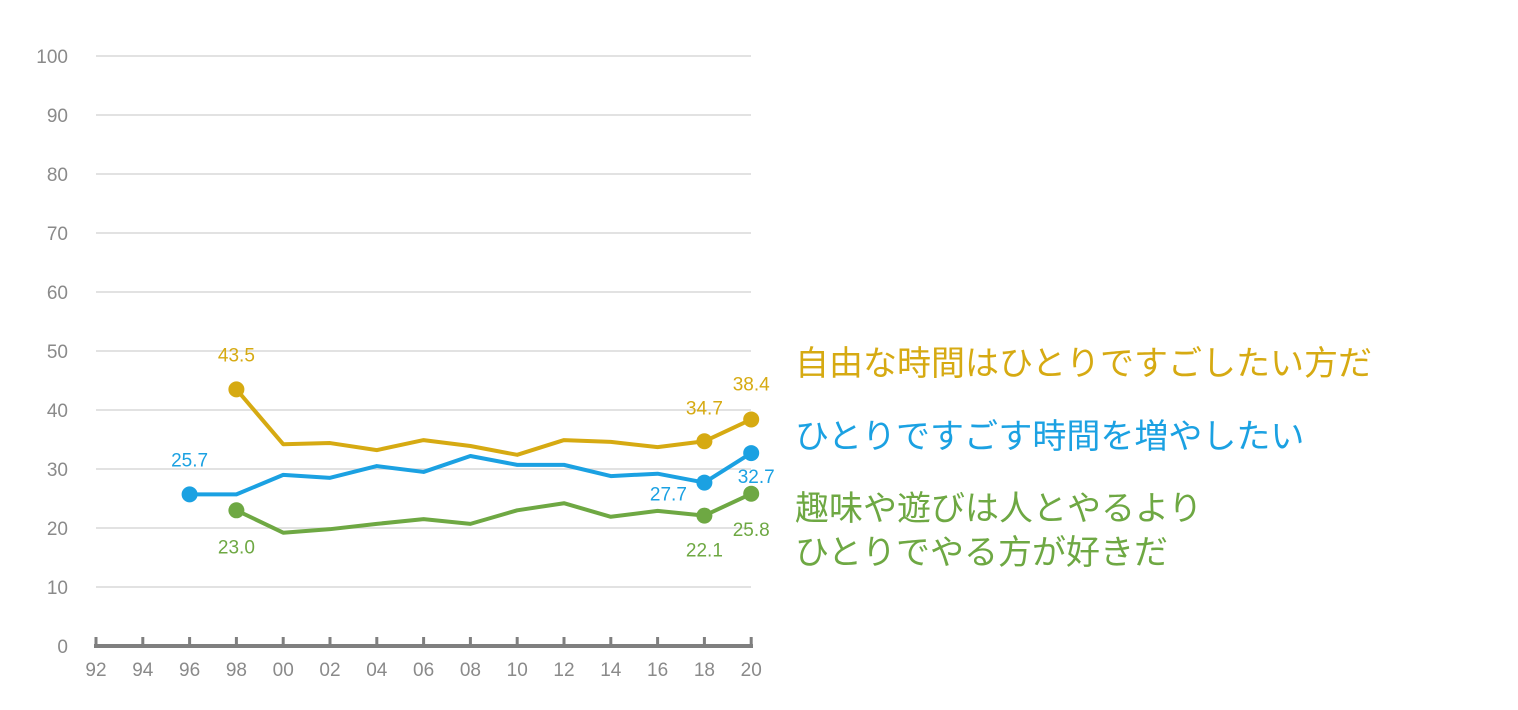  What do you see at coordinates (998, 531) in the screenshot?
I see `legend-entry-hobbies-alone: 趣味や遊びは人とやるより ひとりでやる方が好きだ` at bounding box center [998, 531].